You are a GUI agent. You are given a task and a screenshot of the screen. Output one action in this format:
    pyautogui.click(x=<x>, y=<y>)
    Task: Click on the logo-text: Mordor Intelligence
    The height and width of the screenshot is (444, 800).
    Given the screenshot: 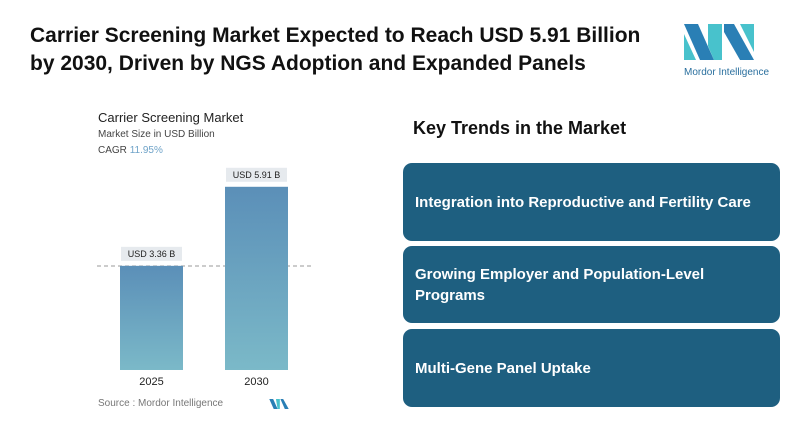 What is the action you would take?
    pyautogui.click(x=727, y=72)
    